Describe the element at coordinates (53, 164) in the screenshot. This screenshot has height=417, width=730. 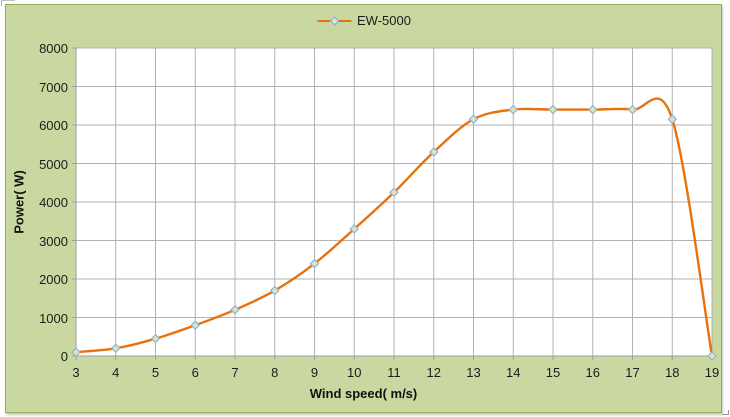
I see `y-tick-label: 5000` at that location.